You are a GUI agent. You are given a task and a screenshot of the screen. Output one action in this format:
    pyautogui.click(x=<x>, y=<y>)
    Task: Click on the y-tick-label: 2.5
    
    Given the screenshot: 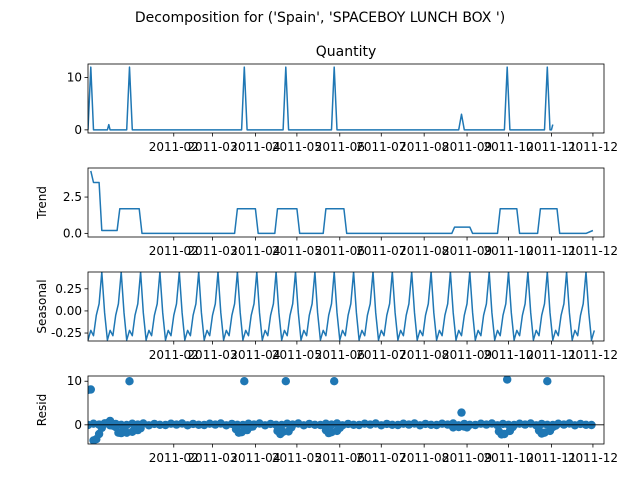 What is the action you would take?
    pyautogui.click(x=72, y=197)
    